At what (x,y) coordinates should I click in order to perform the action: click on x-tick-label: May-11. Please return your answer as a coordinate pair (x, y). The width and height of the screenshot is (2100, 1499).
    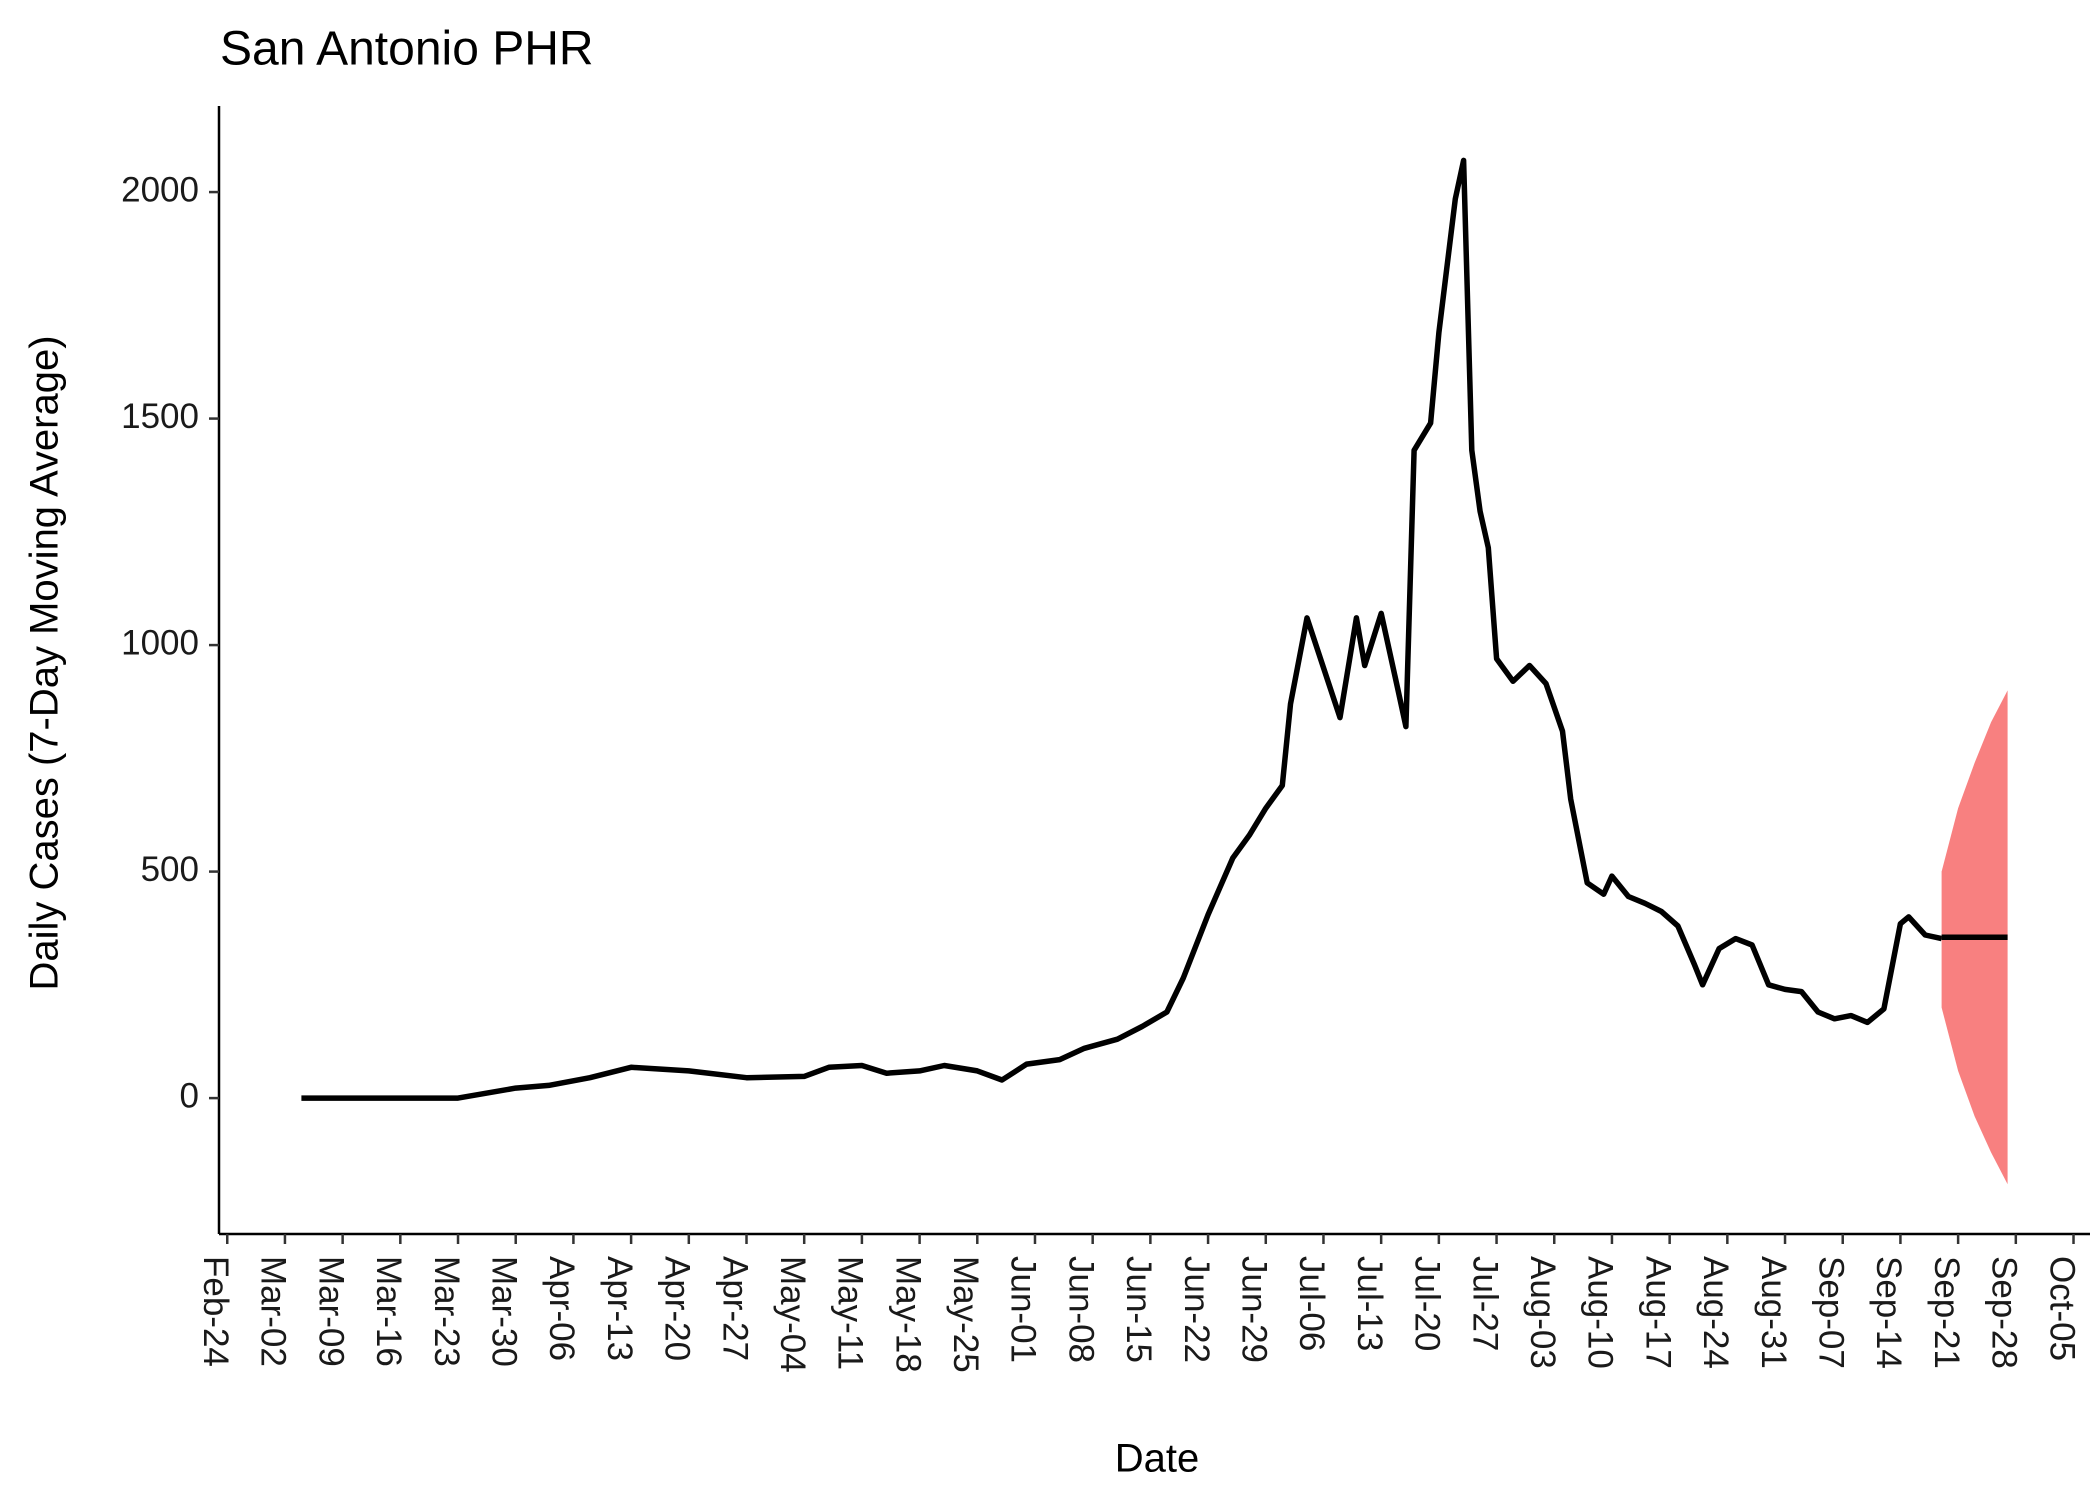
    Looking at the image, I should click on (850, 1313).